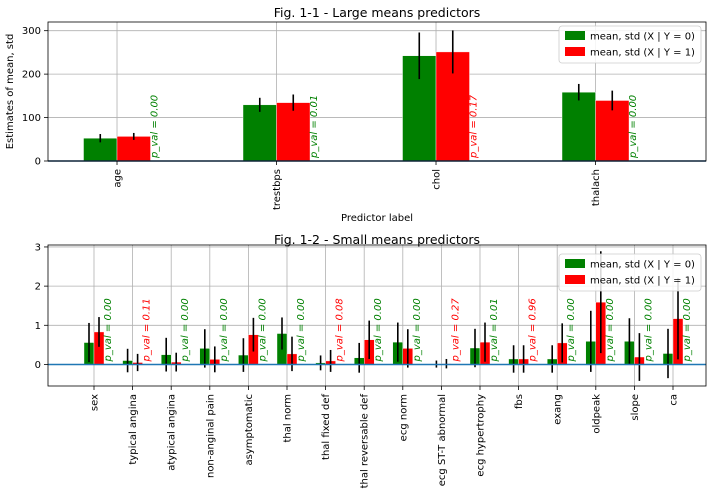 The width and height of the screenshot is (712, 496). Describe the element at coordinates (133, 429) in the screenshot. I see `x-tick-label: typical angina` at that location.